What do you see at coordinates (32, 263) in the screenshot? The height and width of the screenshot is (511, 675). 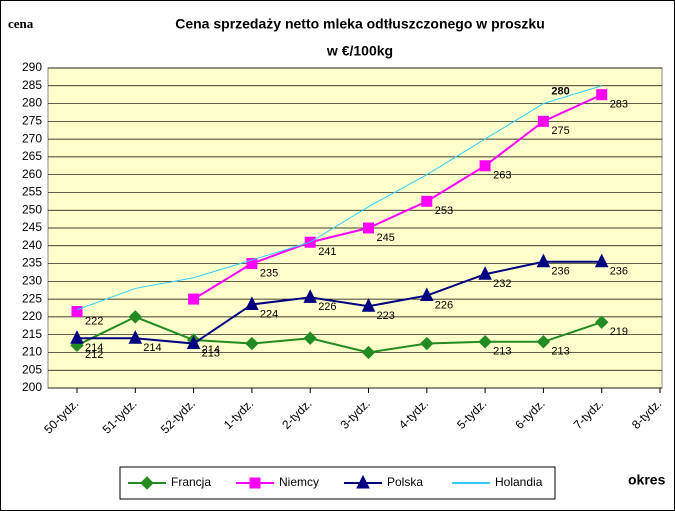 I see `y-tick-label: 235` at bounding box center [32, 263].